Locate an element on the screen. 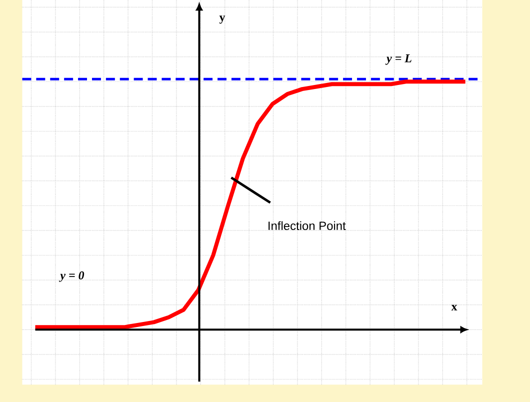  x-axis-title: x is located at coordinates (454, 307).